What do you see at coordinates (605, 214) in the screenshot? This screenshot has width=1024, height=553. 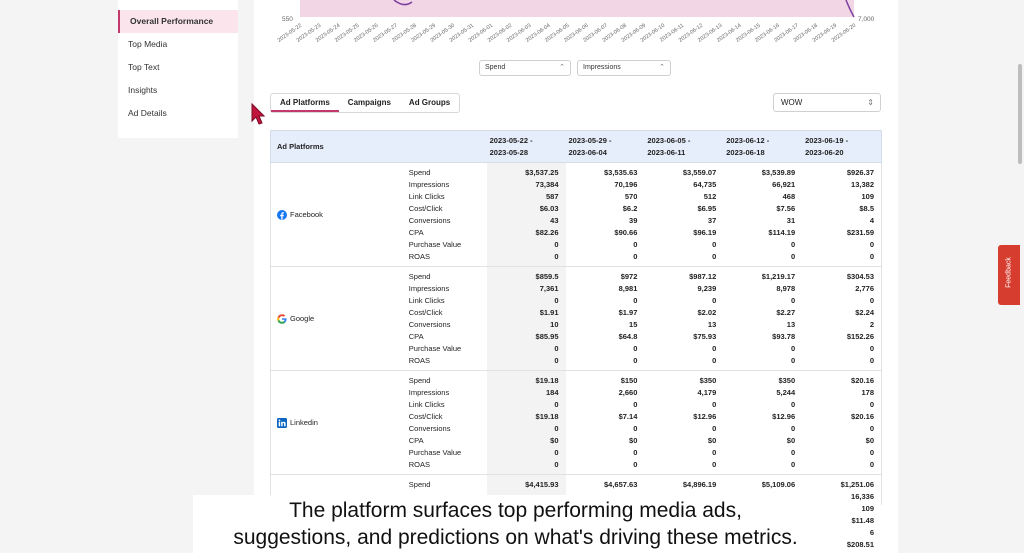 I see `value-column: $3,535.63 70,196 570 $6.2 39 $90.66 0 0` at bounding box center [605, 214].